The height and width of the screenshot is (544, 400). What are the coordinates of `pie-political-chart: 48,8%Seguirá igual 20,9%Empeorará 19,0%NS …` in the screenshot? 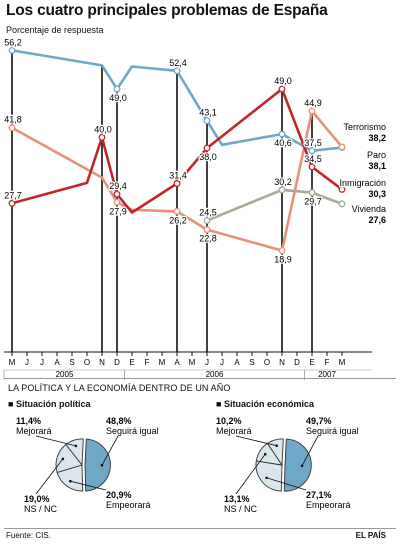 It's located at (87, 465).